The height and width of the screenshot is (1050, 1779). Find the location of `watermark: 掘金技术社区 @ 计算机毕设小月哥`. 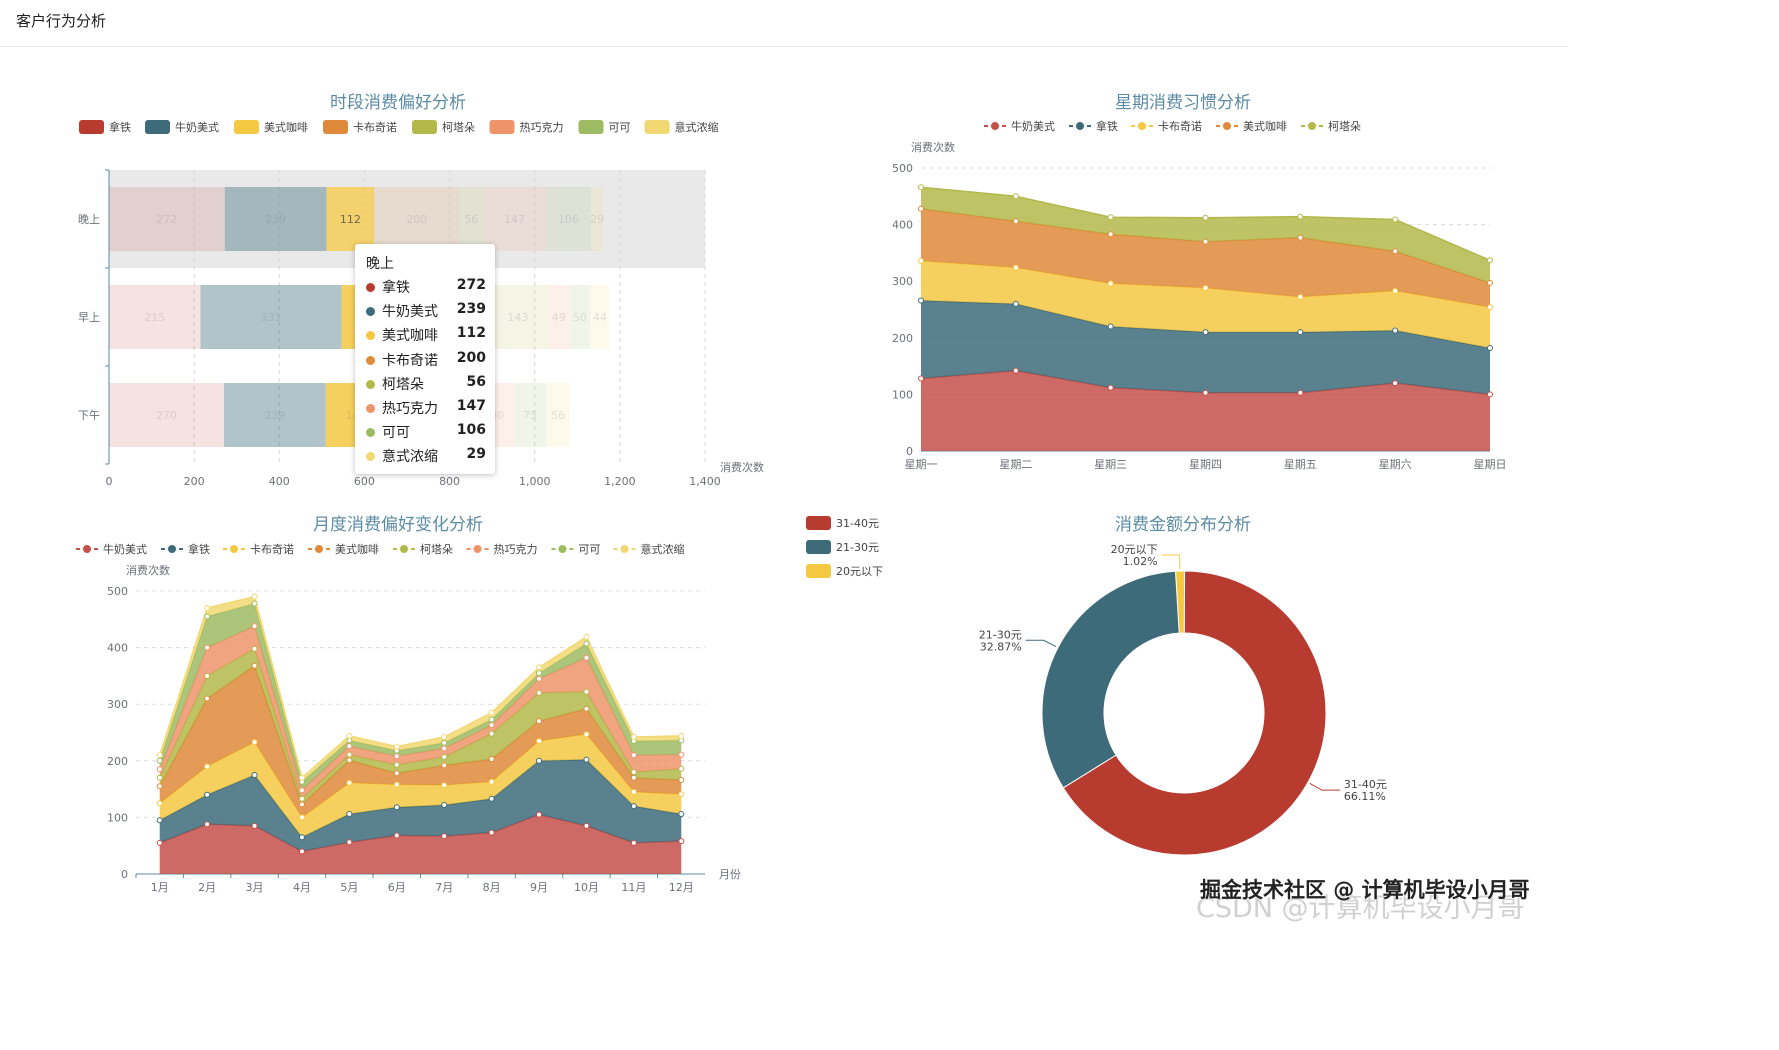

watermark: 掘金技术社区 @ 计算机毕设小月哥 is located at coordinates (1365, 890).